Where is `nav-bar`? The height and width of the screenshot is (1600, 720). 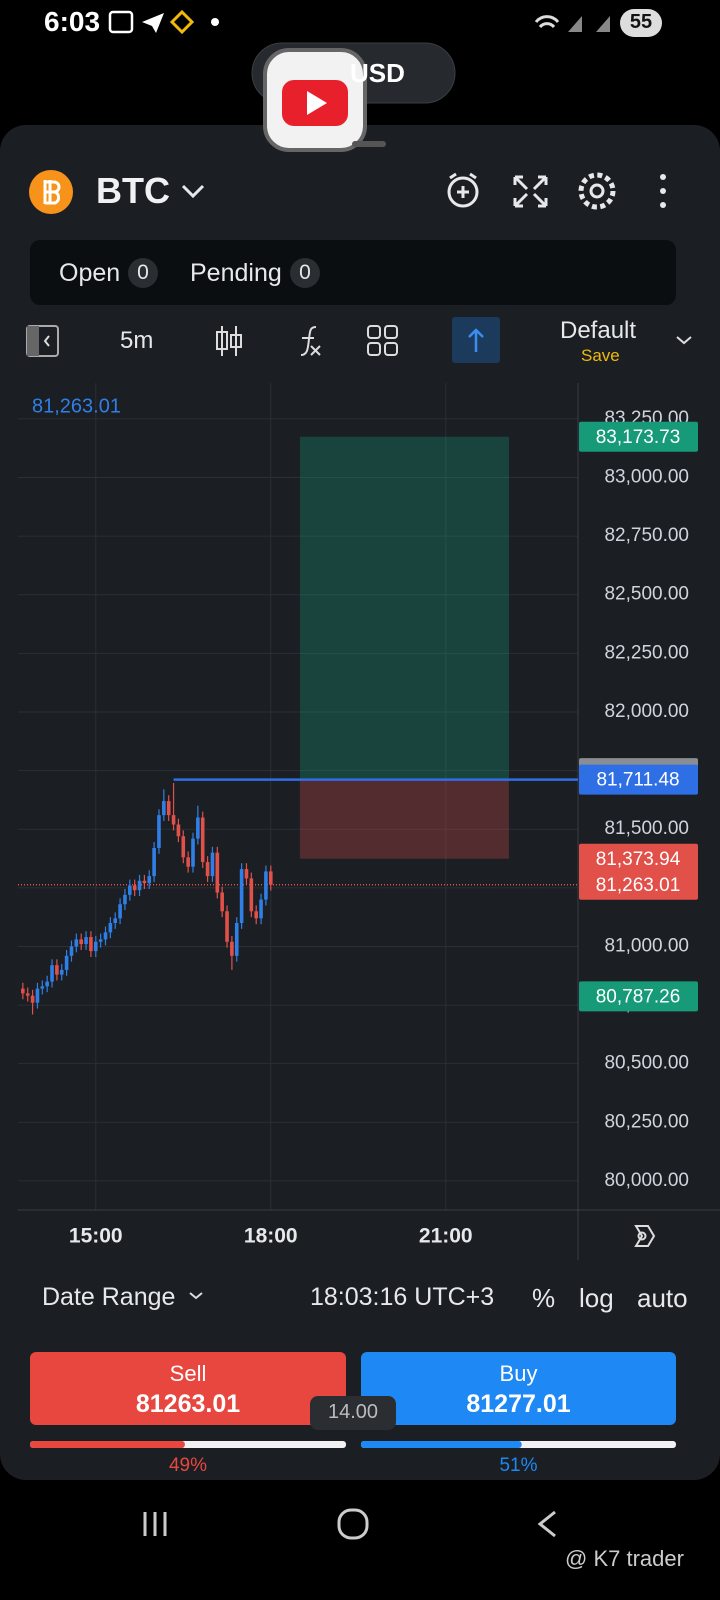
nav-bar is located at coordinates (360, 1540).